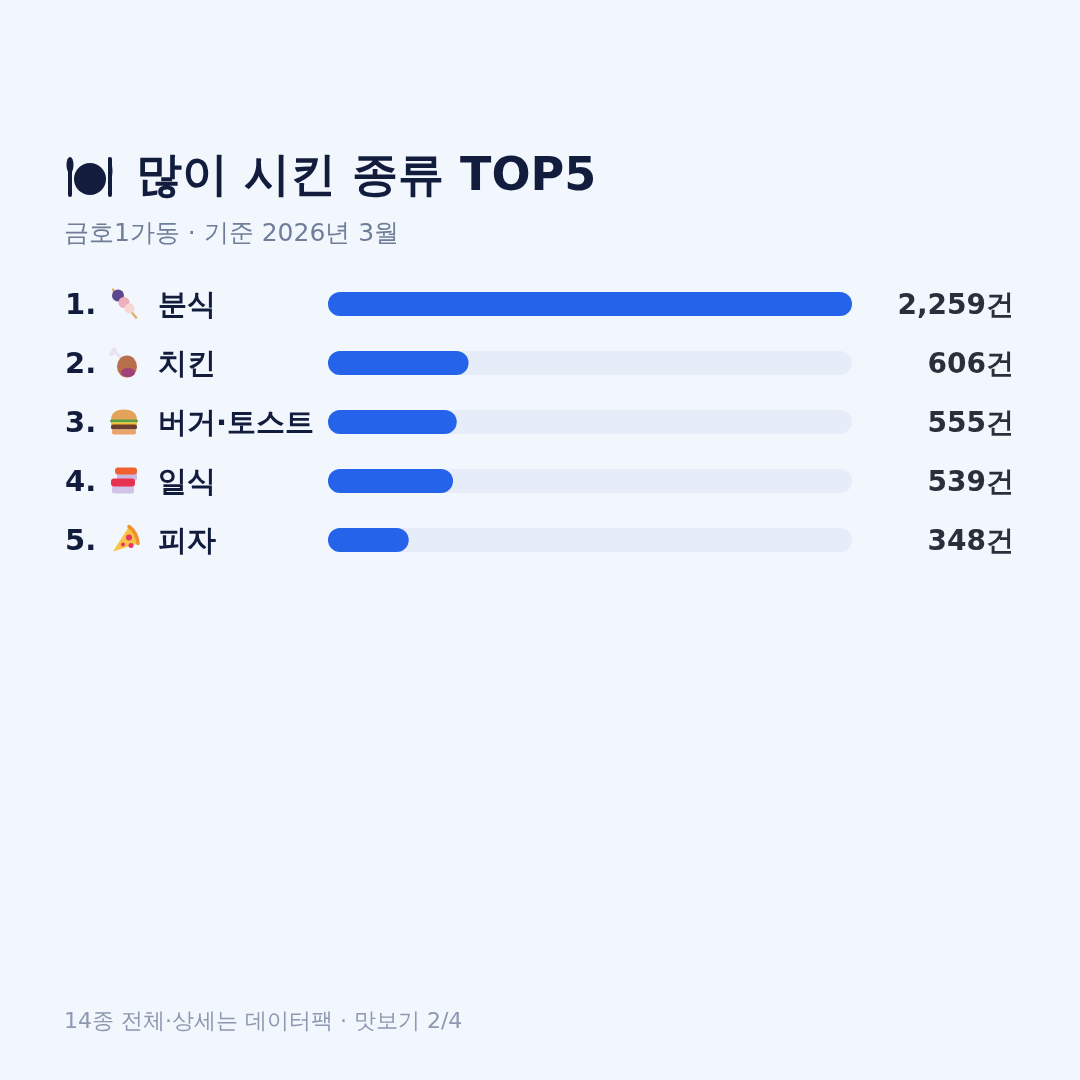  Describe the element at coordinates (263, 1021) in the screenshot. I see `text: 14종 전체·상세는 데이터팩 · 맛보기 2/4` at that location.